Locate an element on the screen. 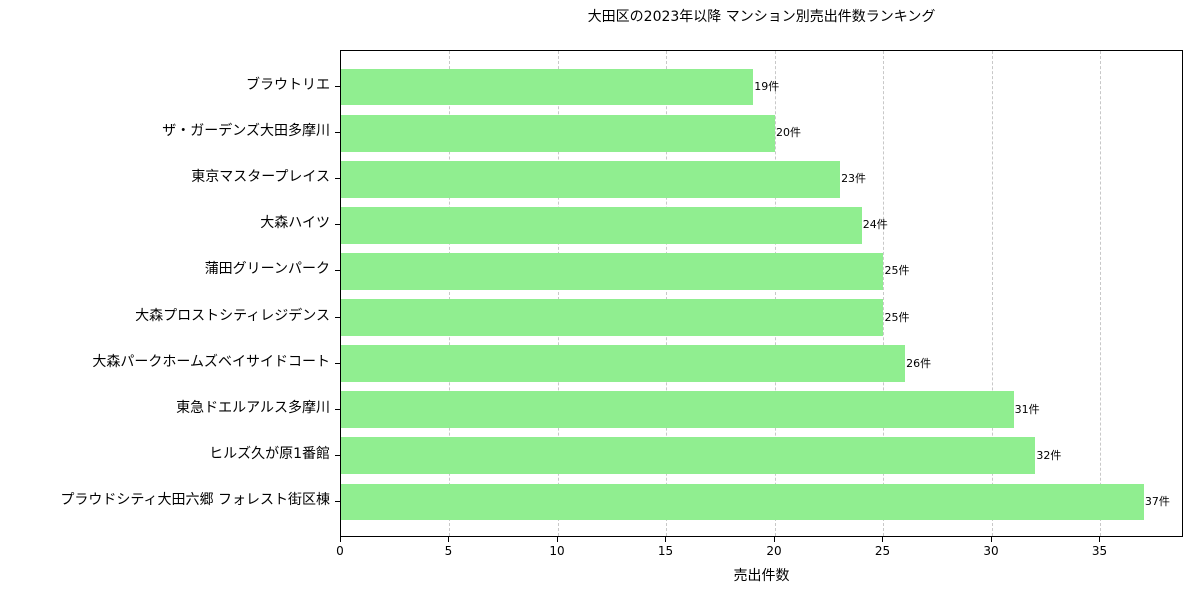  y-tick-label: ブラウトリエ is located at coordinates (288, 85).